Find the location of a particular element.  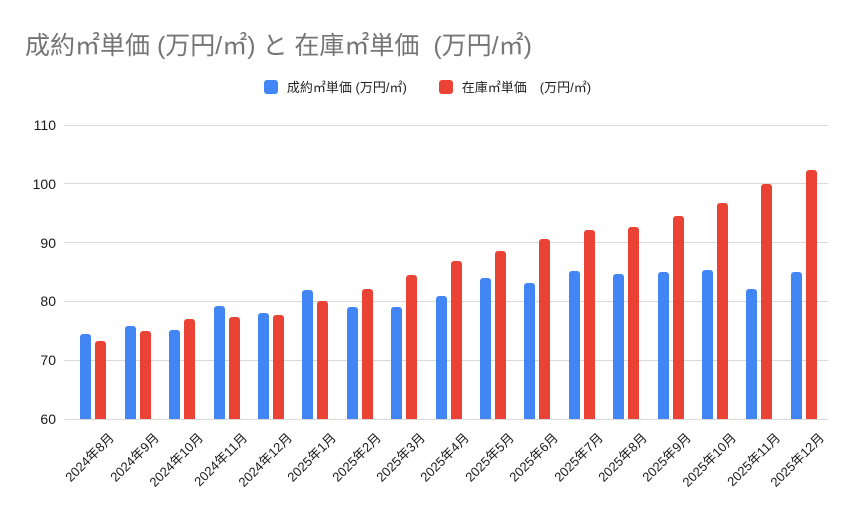

bar-red-2024年12月 is located at coordinates (278, 366).